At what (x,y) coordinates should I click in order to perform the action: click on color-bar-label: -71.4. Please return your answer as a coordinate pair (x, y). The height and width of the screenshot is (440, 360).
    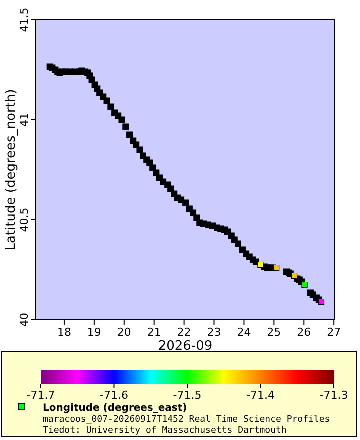
    Looking at the image, I should click on (260, 395).